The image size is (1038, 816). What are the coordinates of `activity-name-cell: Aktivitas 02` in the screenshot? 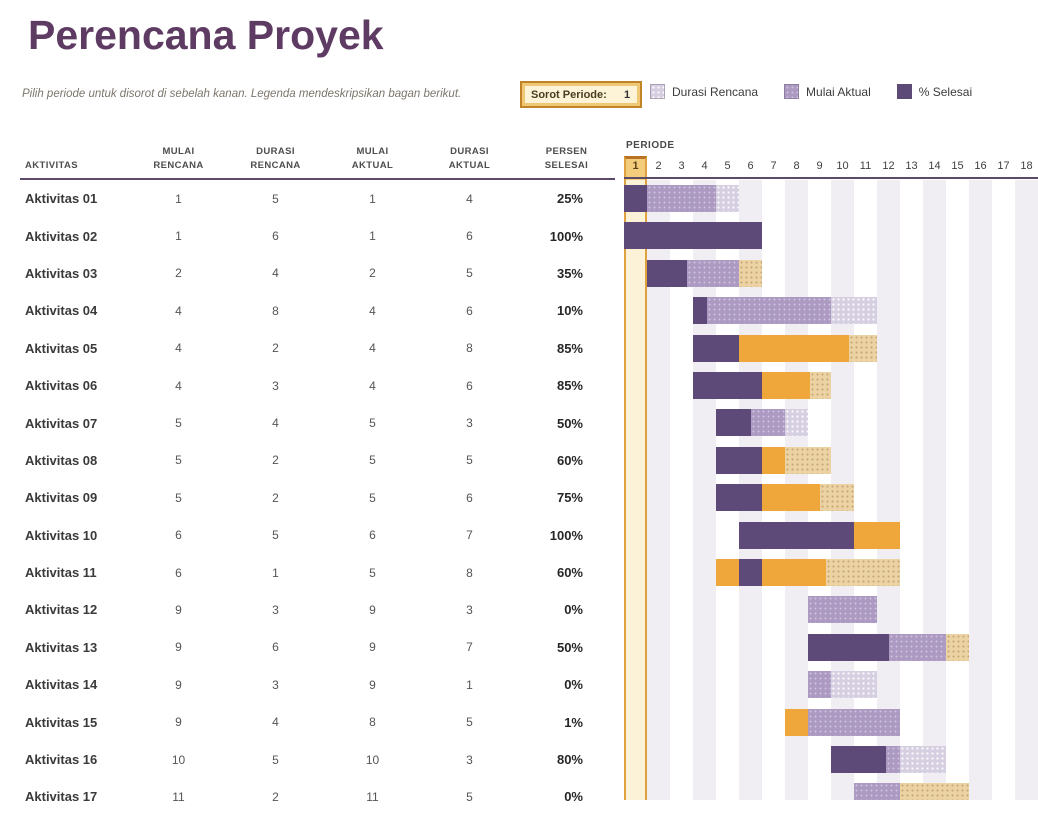 It's located at (61, 236).